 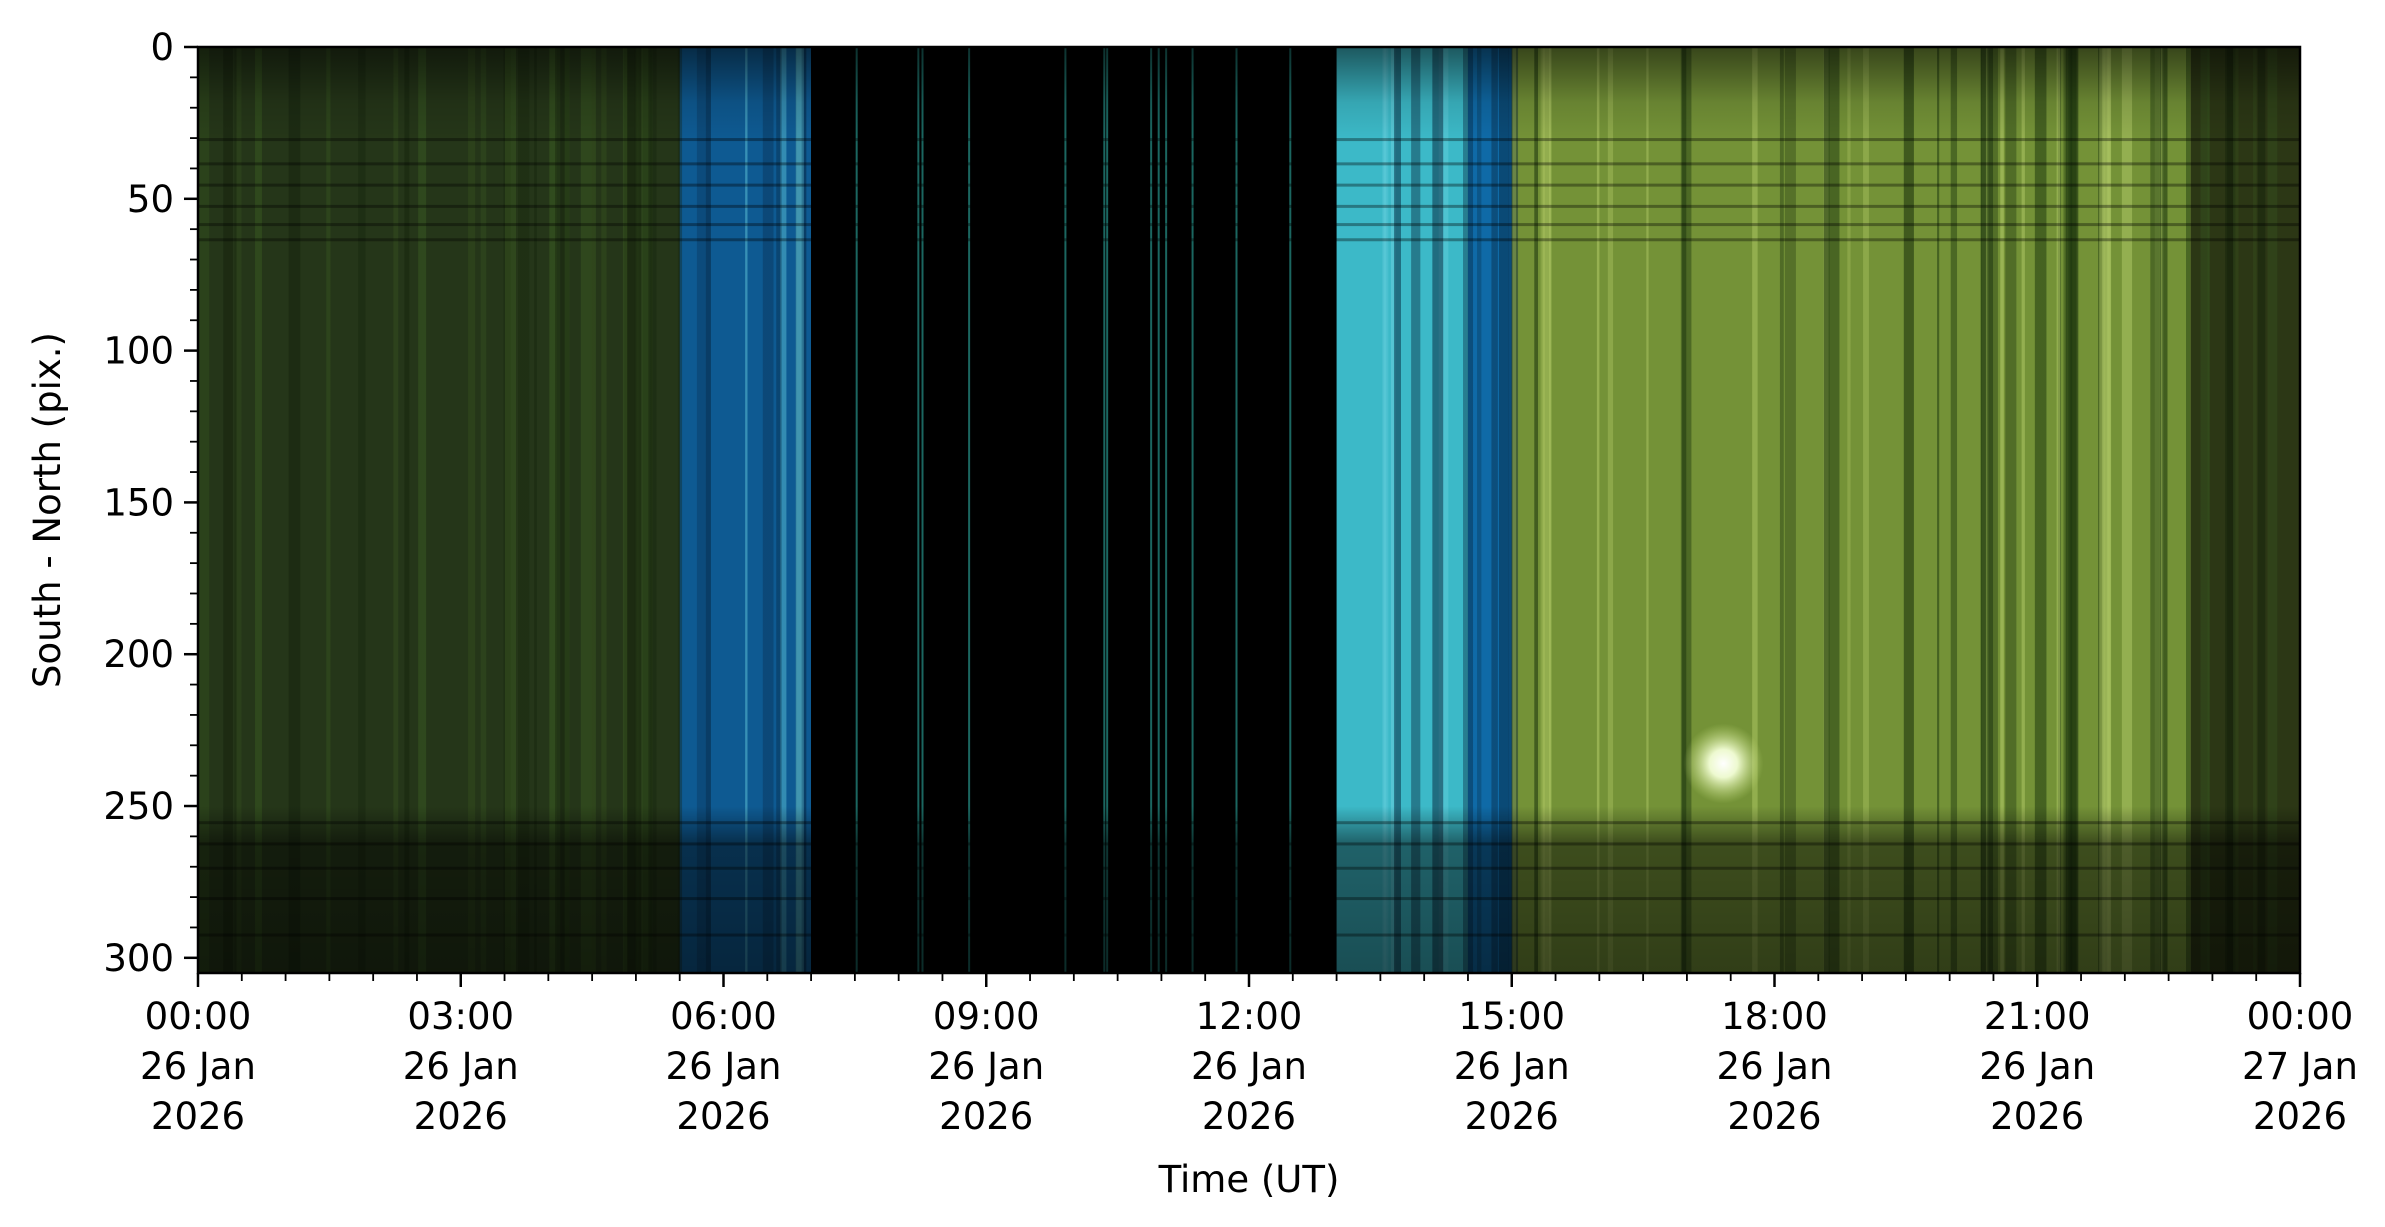 What do you see at coordinates (138, 654) in the screenshot?
I see `y-tick-label: 200` at bounding box center [138, 654].